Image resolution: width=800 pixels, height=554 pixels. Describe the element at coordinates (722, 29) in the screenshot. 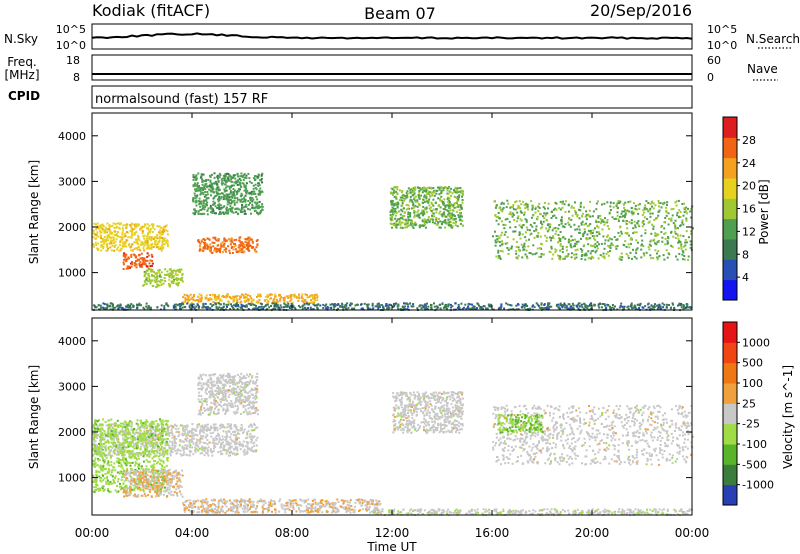

I see `nsearch-tick-top: 10^5` at that location.